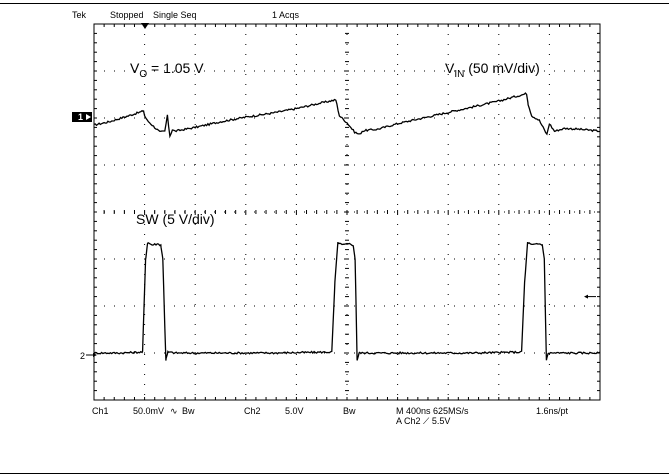  What do you see at coordinates (82, 356) in the screenshot?
I see `ch2-marker-label: 2` at bounding box center [82, 356].